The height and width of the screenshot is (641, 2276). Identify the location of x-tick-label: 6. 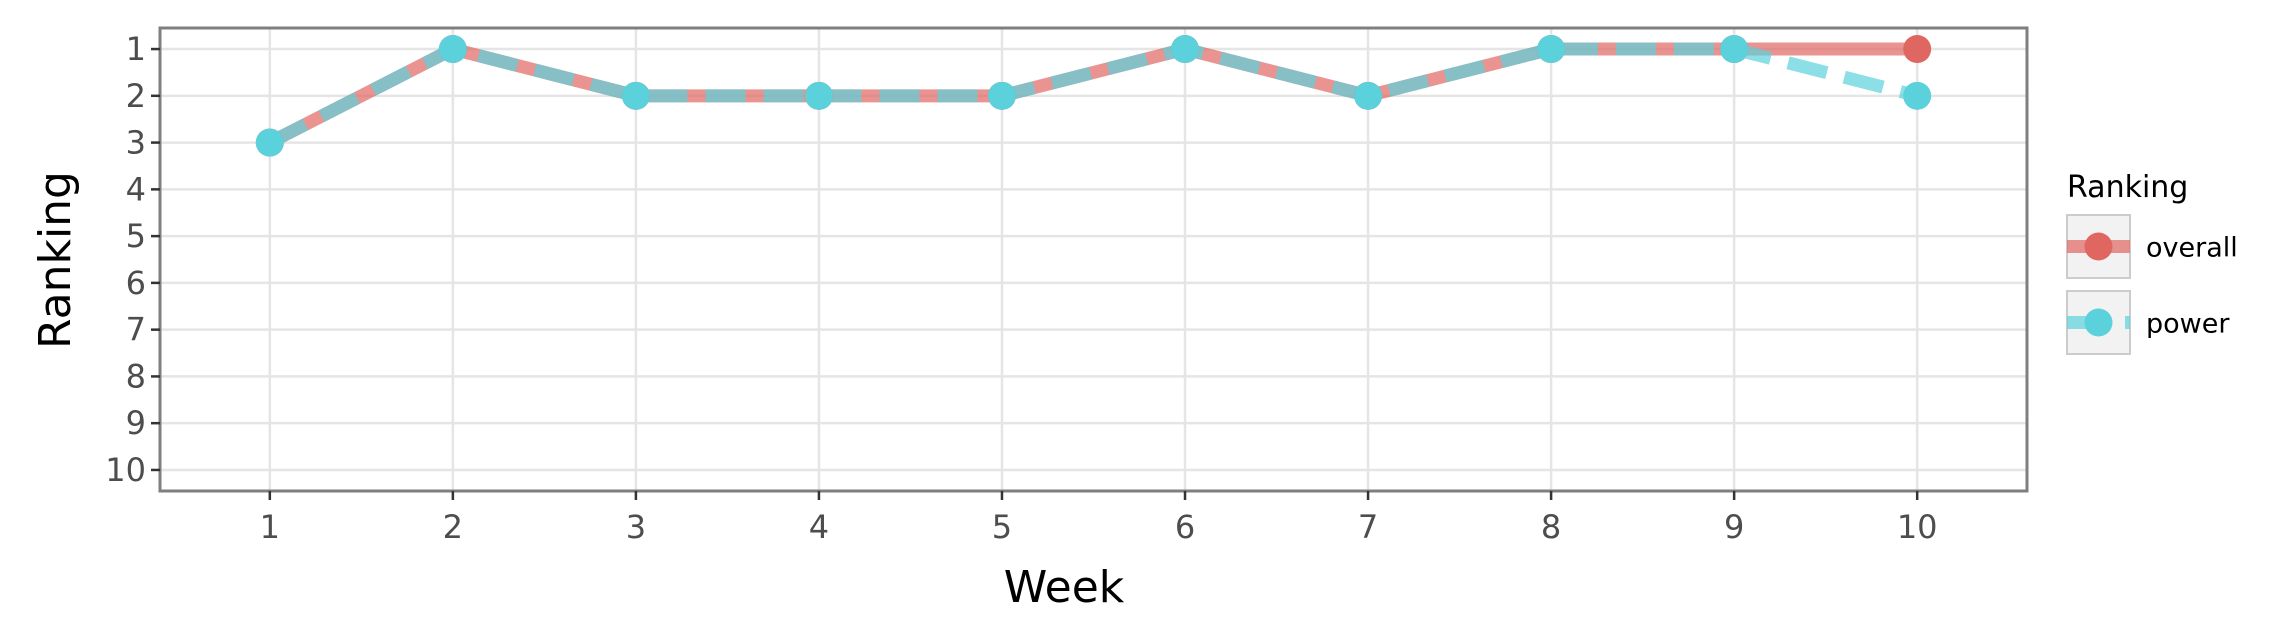
(1185, 527).